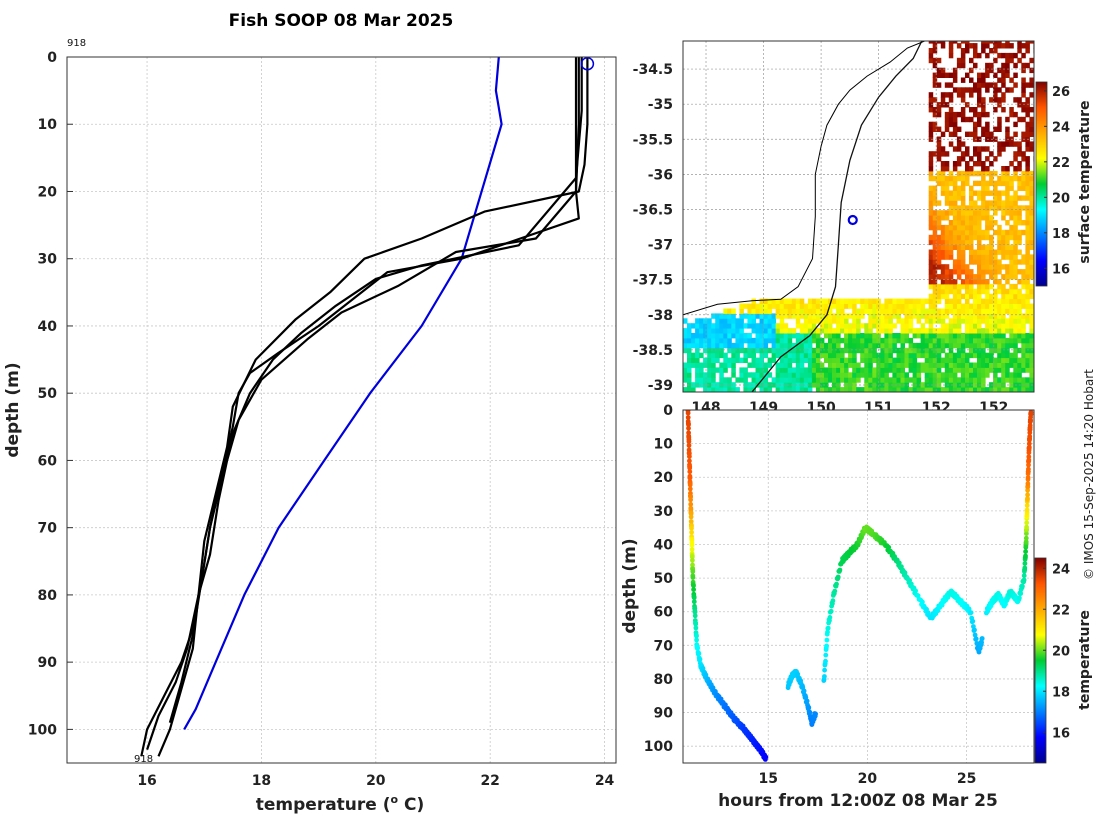 The height and width of the screenshot is (820, 1100). What do you see at coordinates (858, 216) in the screenshot?
I see `map-grid` at bounding box center [858, 216].